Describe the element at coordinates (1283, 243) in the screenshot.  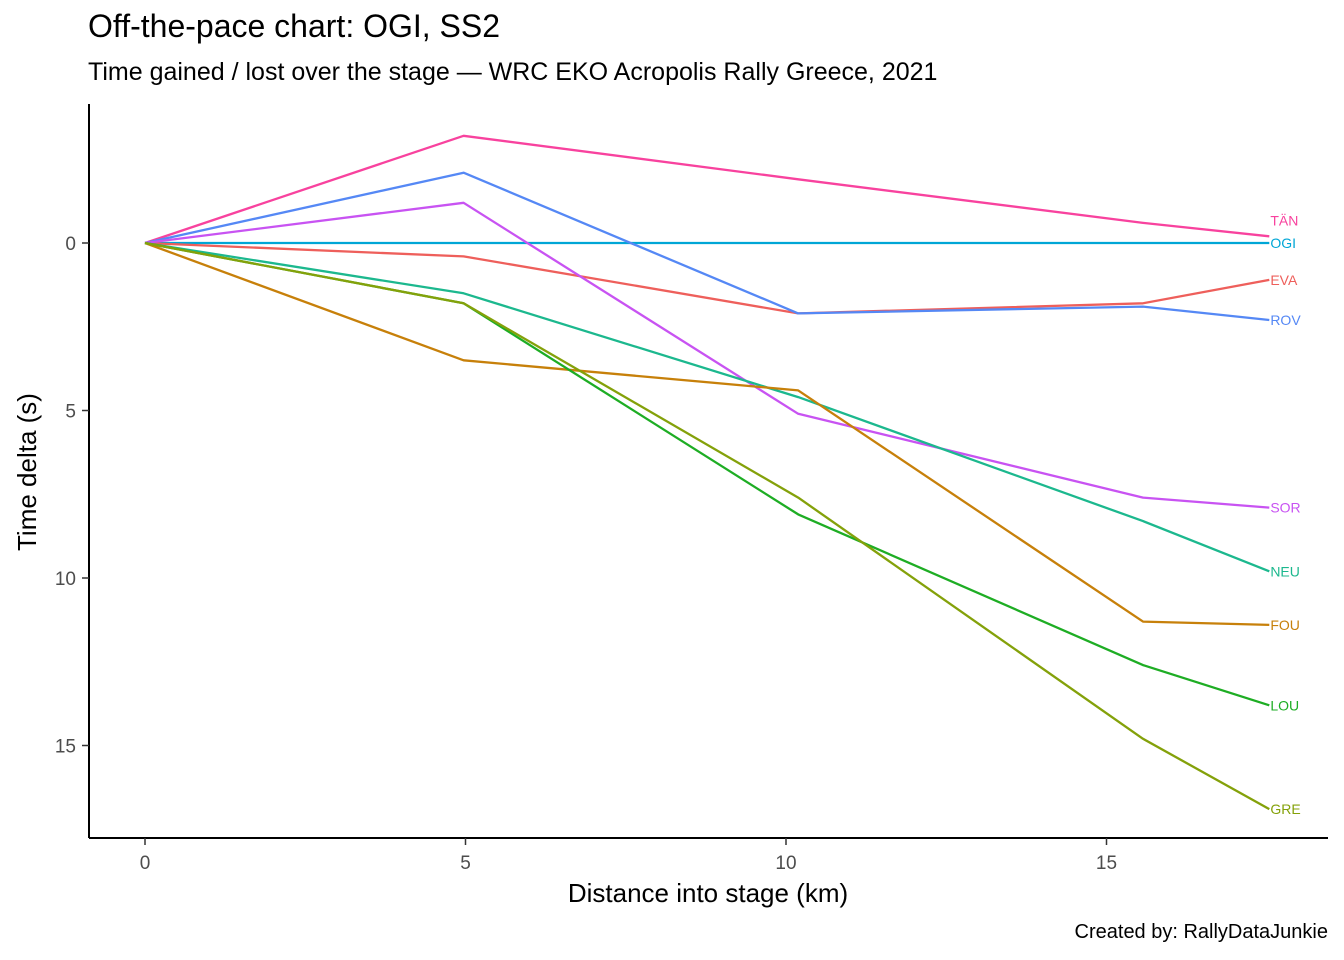
I see `series-label-ogi: OGI` at that location.